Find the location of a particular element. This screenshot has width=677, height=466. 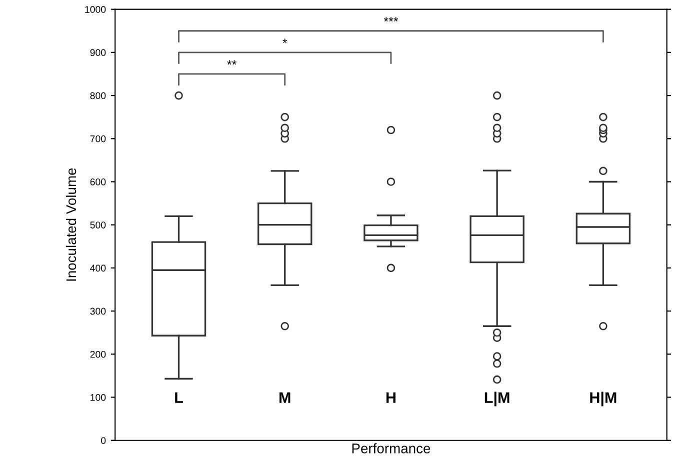

y-tick-label: 800 is located at coordinates (98, 96).